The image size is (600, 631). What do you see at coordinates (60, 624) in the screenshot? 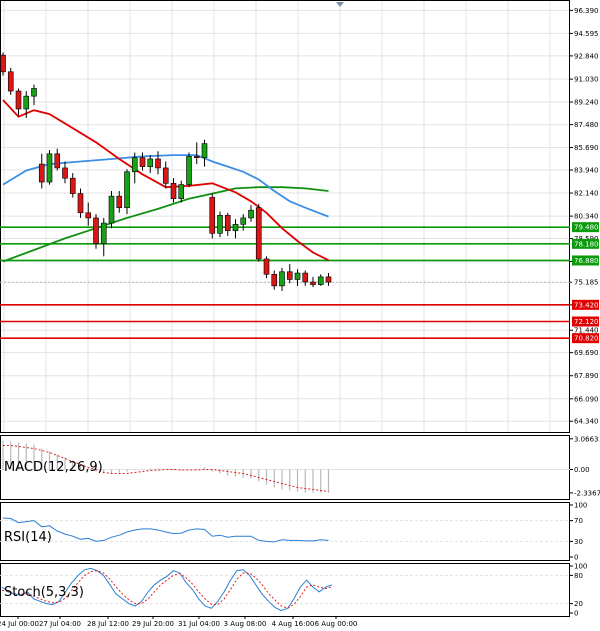
I see `time-tick-label: 27 Jul 04:00` at bounding box center [60, 624].